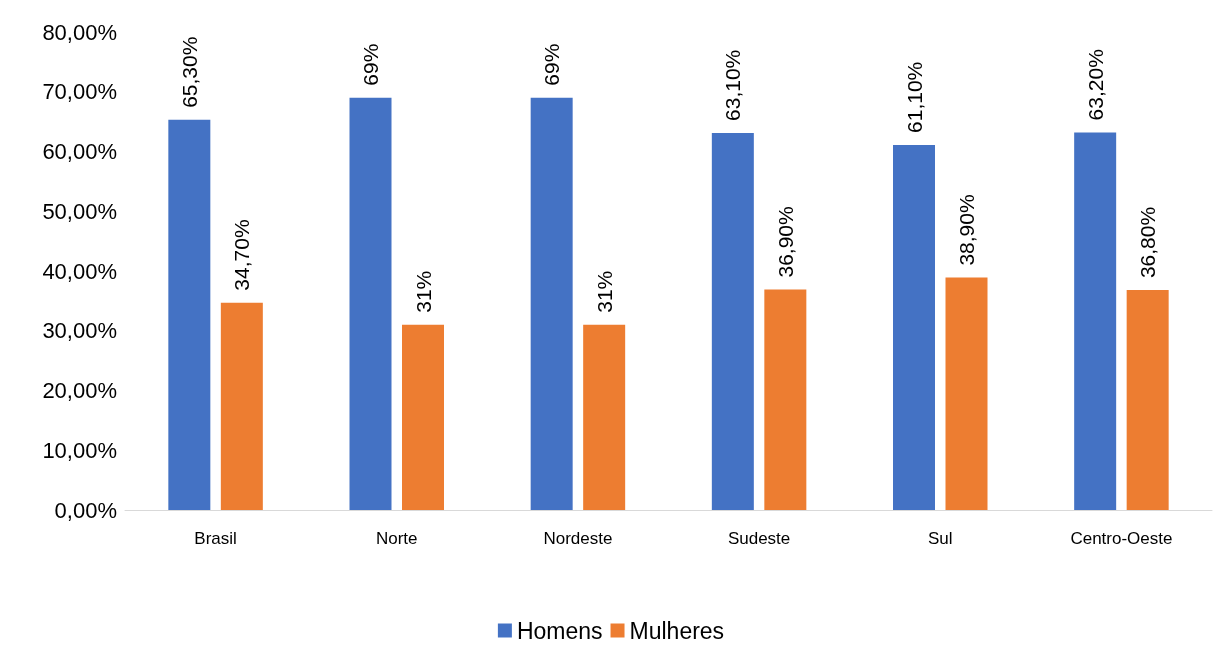  What do you see at coordinates (914, 97) in the screenshot?
I see `data-label: 61,10%` at bounding box center [914, 97].